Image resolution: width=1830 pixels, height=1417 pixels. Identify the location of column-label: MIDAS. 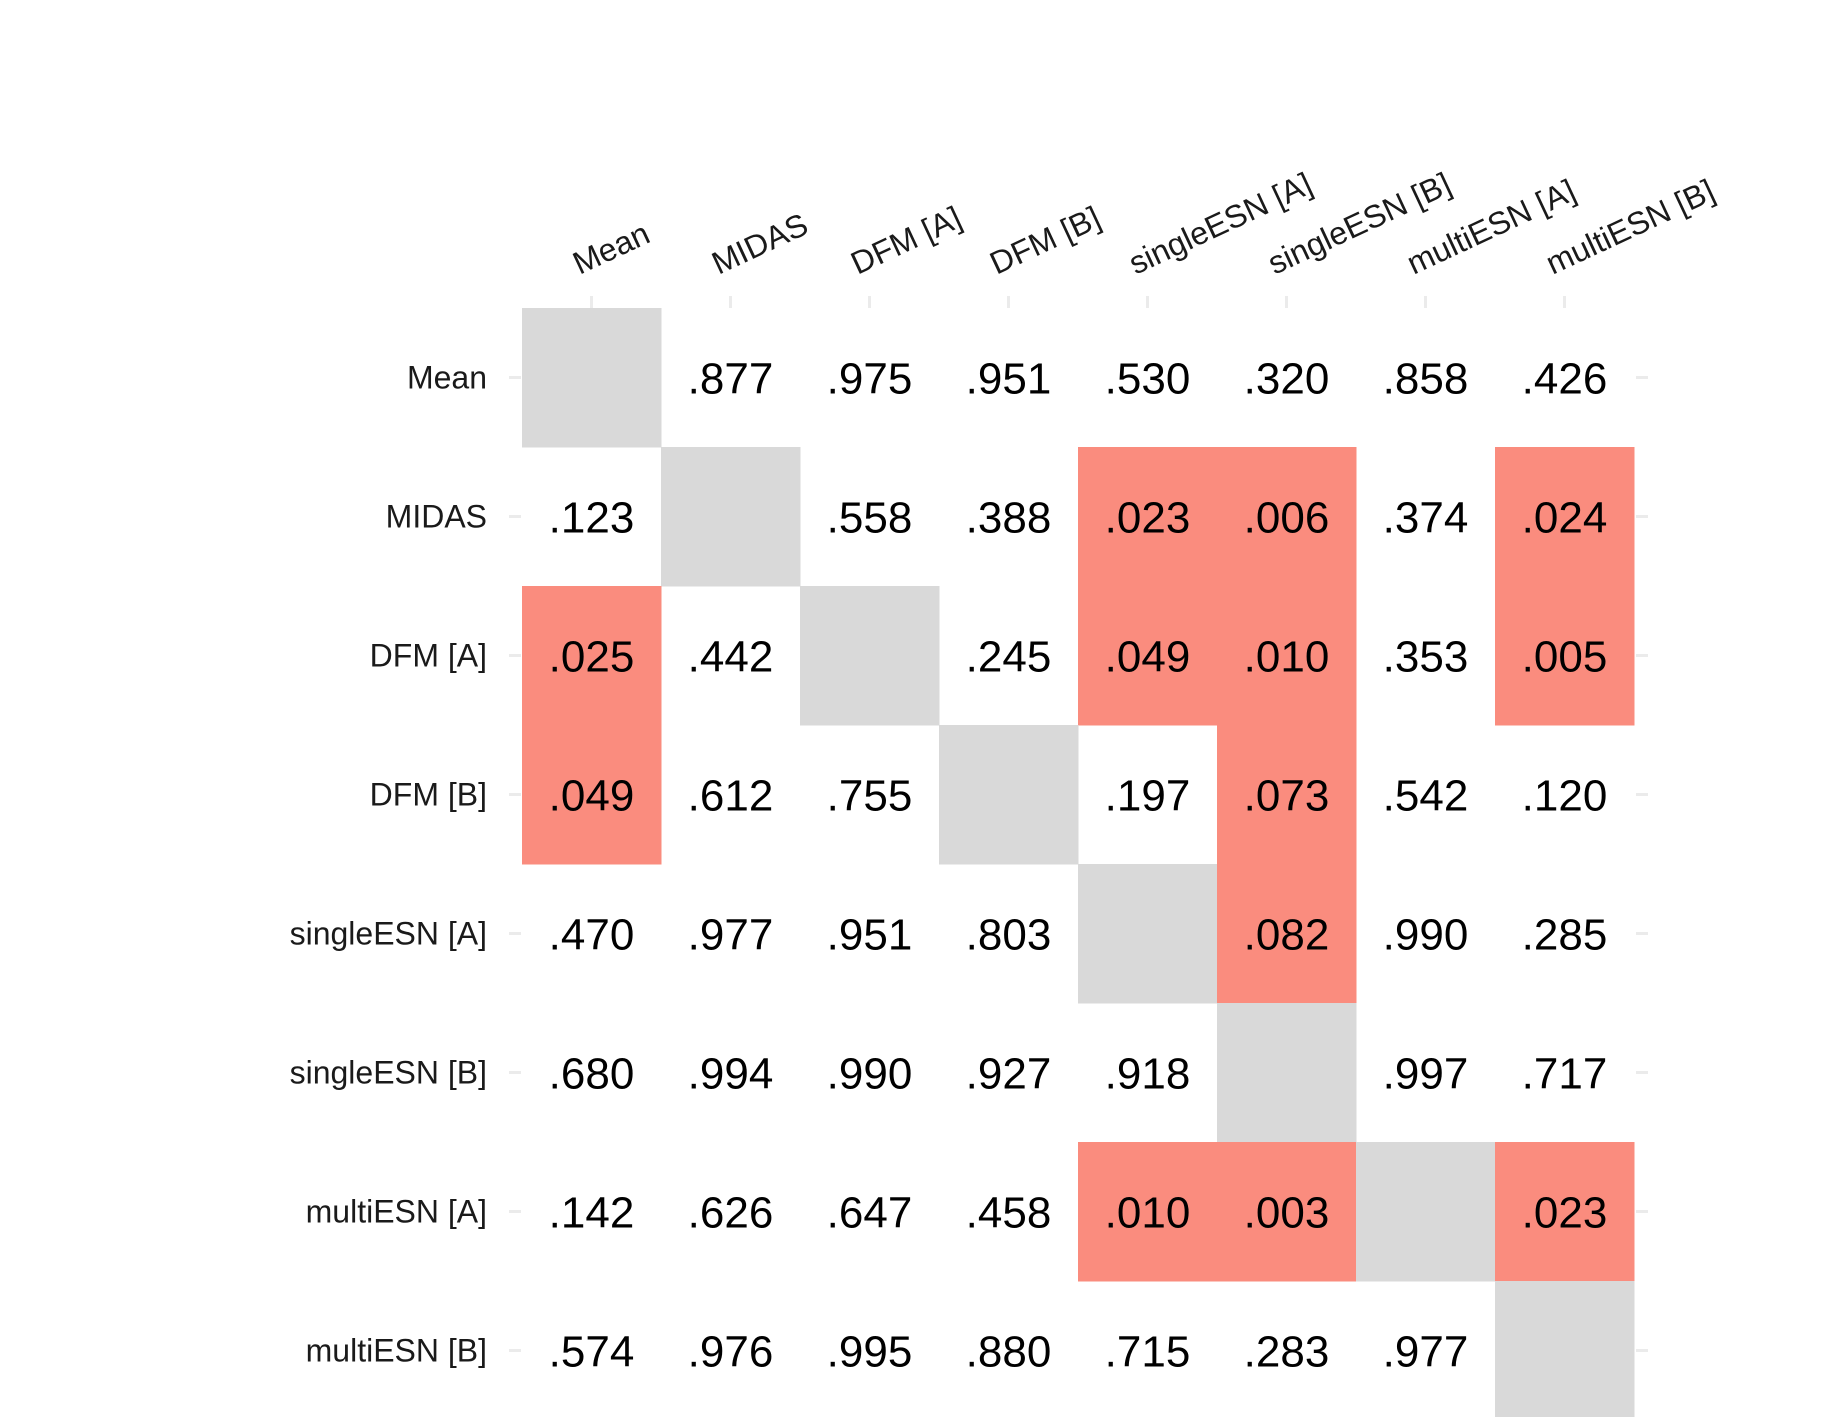
(759, 243).